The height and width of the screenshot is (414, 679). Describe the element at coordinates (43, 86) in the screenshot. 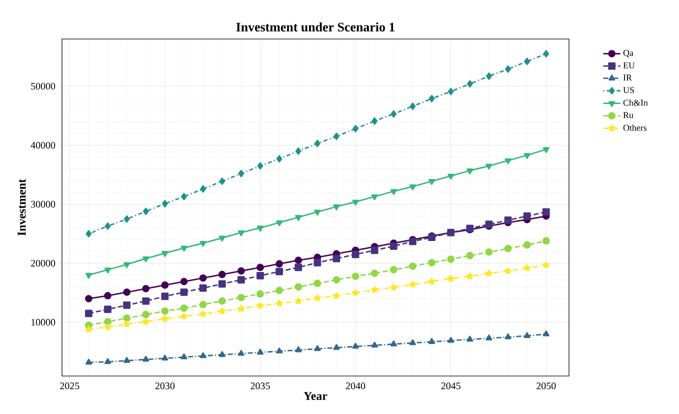

I see `y-tick-label: 50000` at that location.